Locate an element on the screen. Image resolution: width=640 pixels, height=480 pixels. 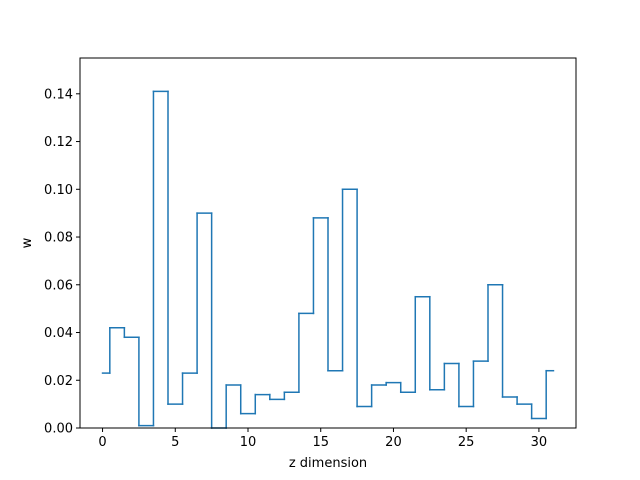
y-tick-label: 0.06 is located at coordinates (58, 285).